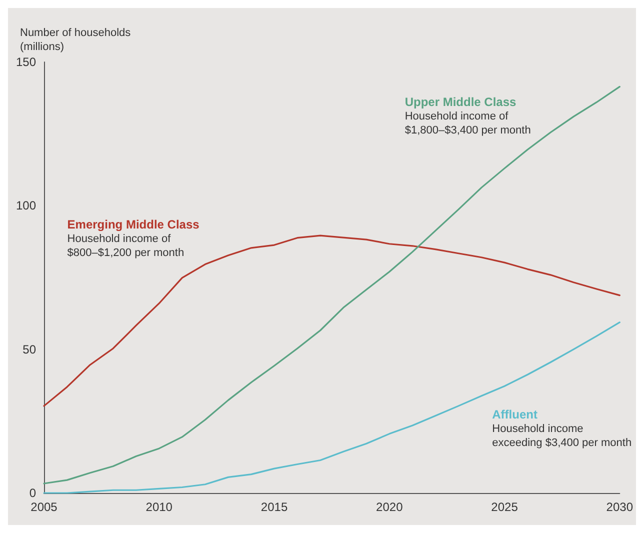  I want to click on annotation: Household income exceeding $3,400 per month, so click(562, 435).